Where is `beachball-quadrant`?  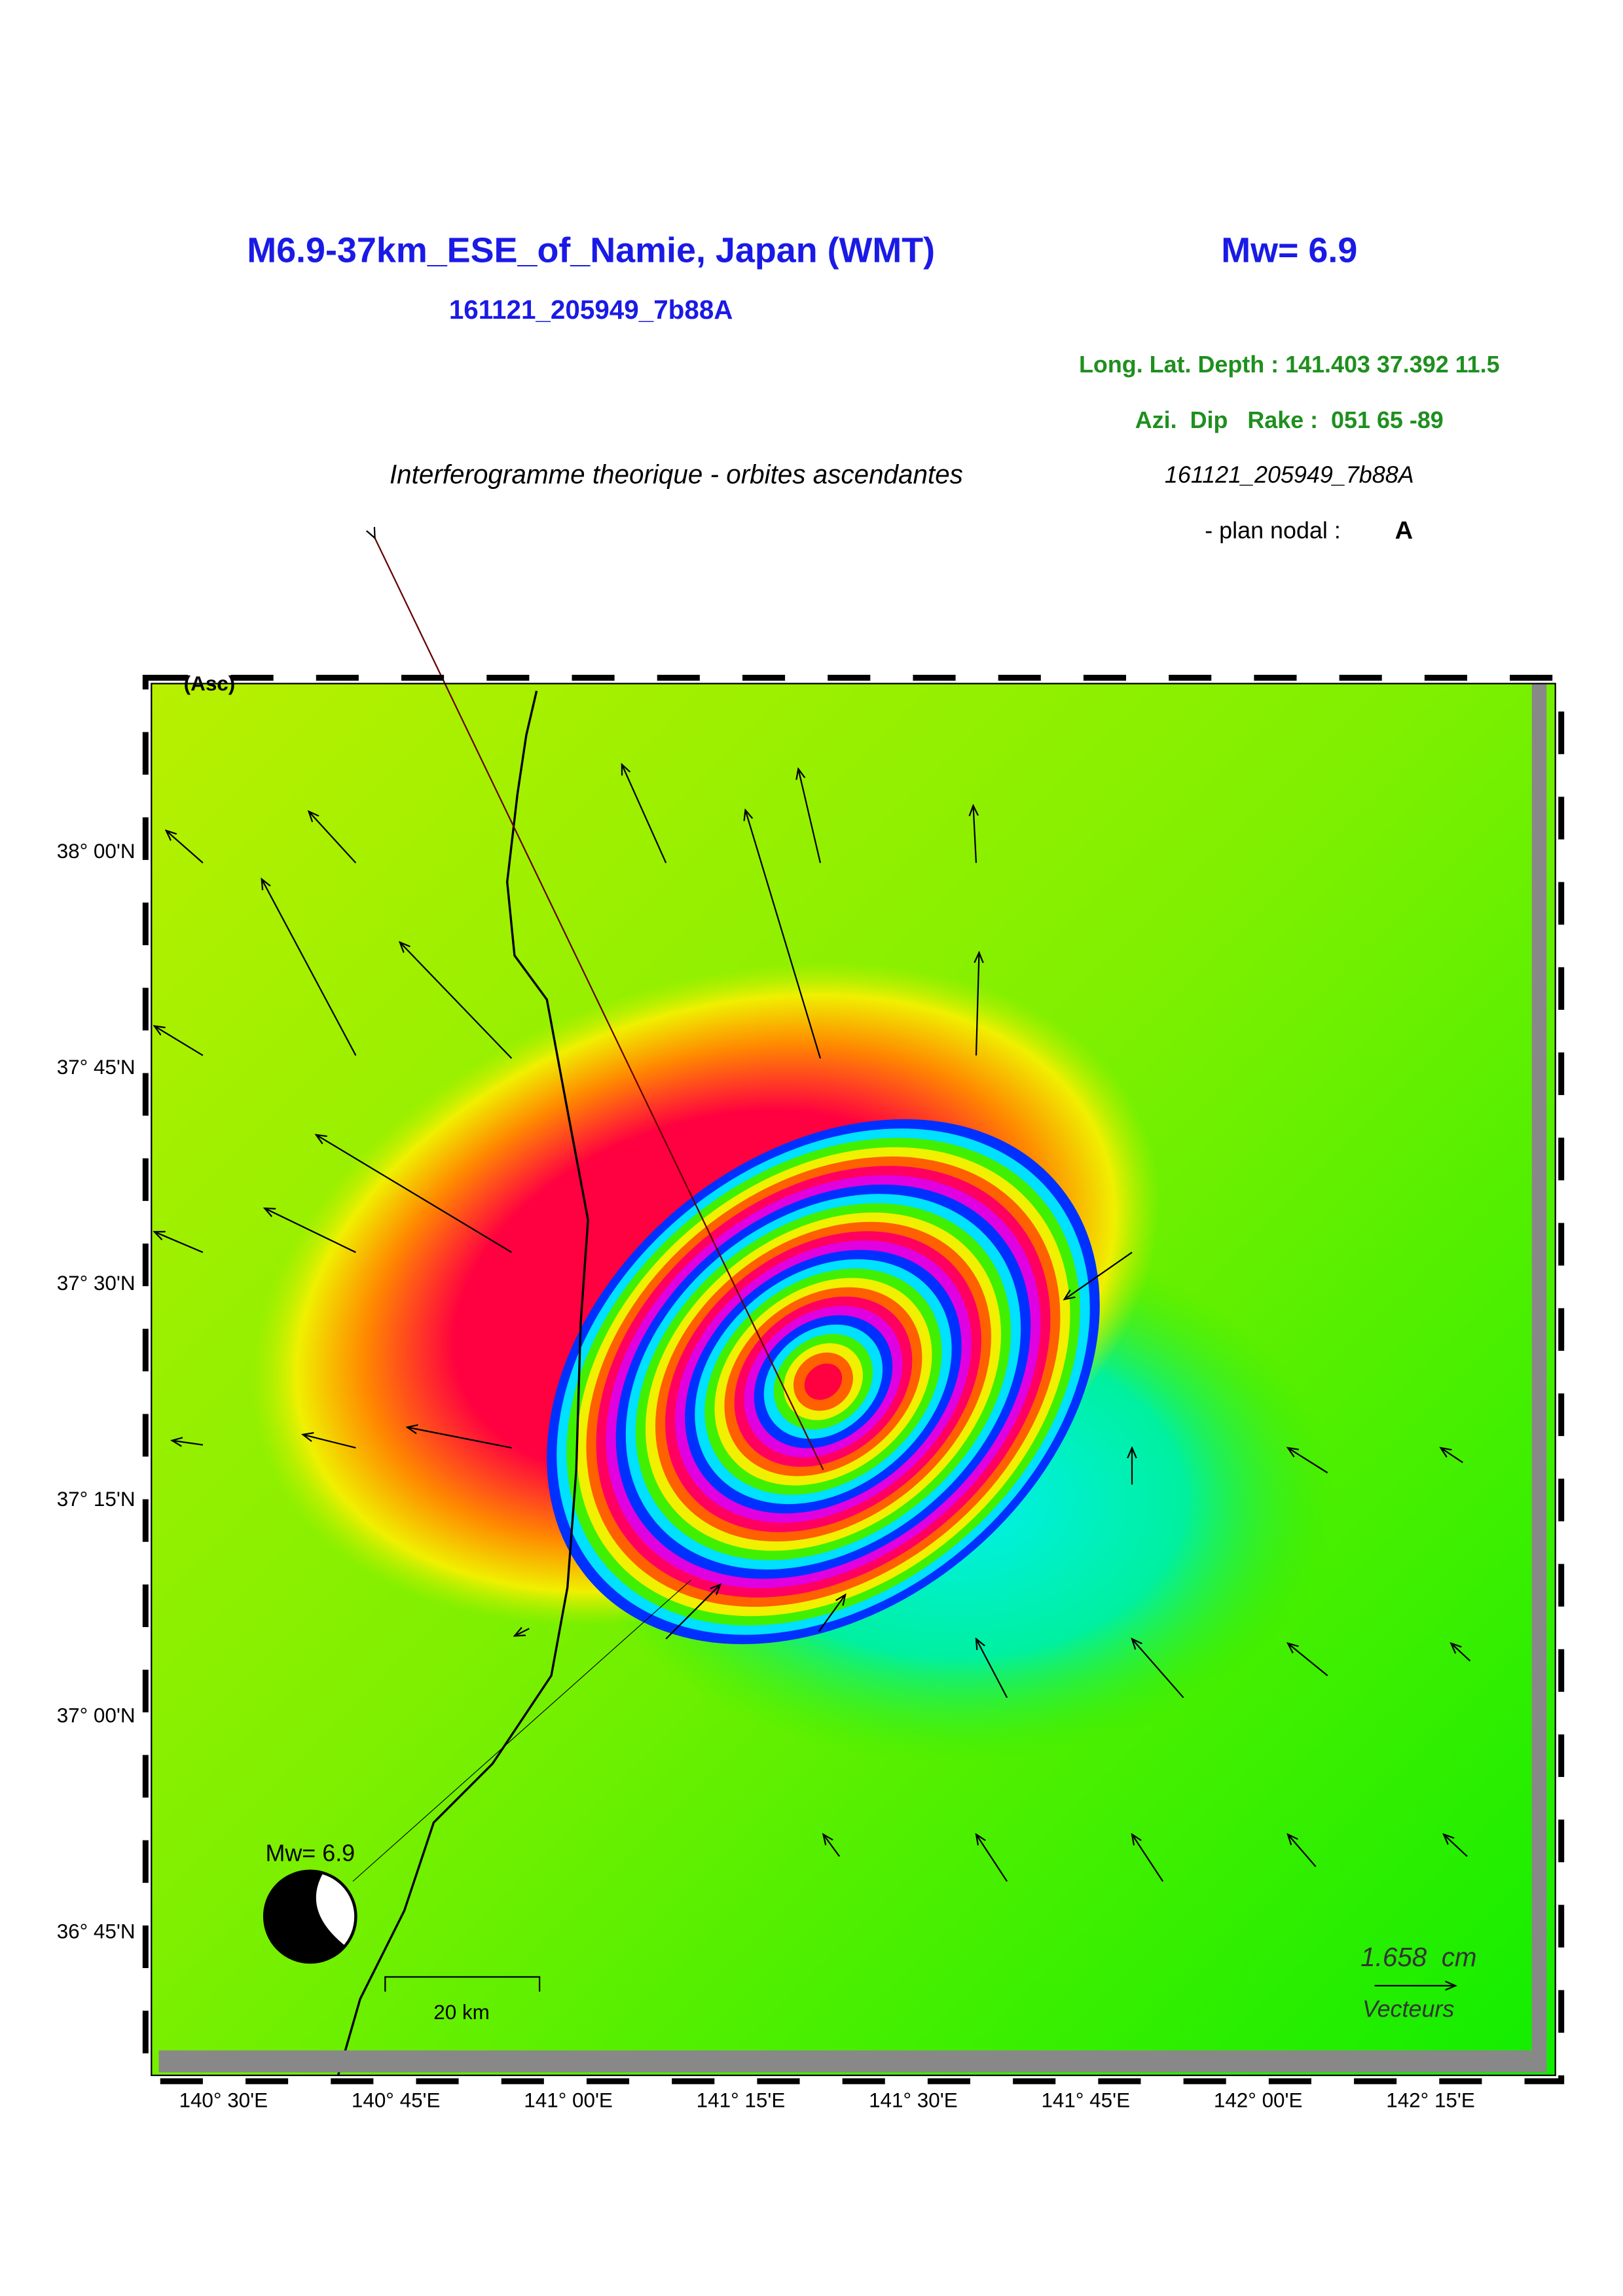
beachball-quadrant is located at coordinates (304, 1916).